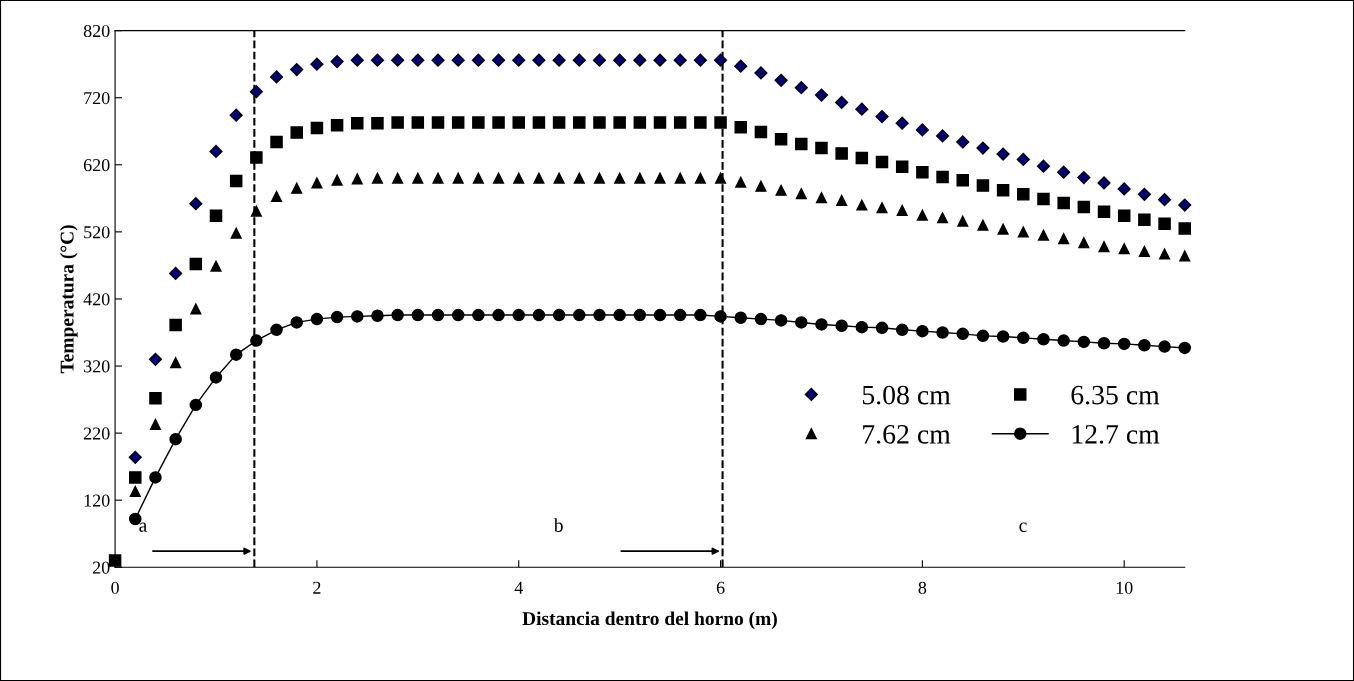 This screenshot has width=1354, height=681. What do you see at coordinates (97, 232) in the screenshot?
I see `y-tick-label: 520` at bounding box center [97, 232].